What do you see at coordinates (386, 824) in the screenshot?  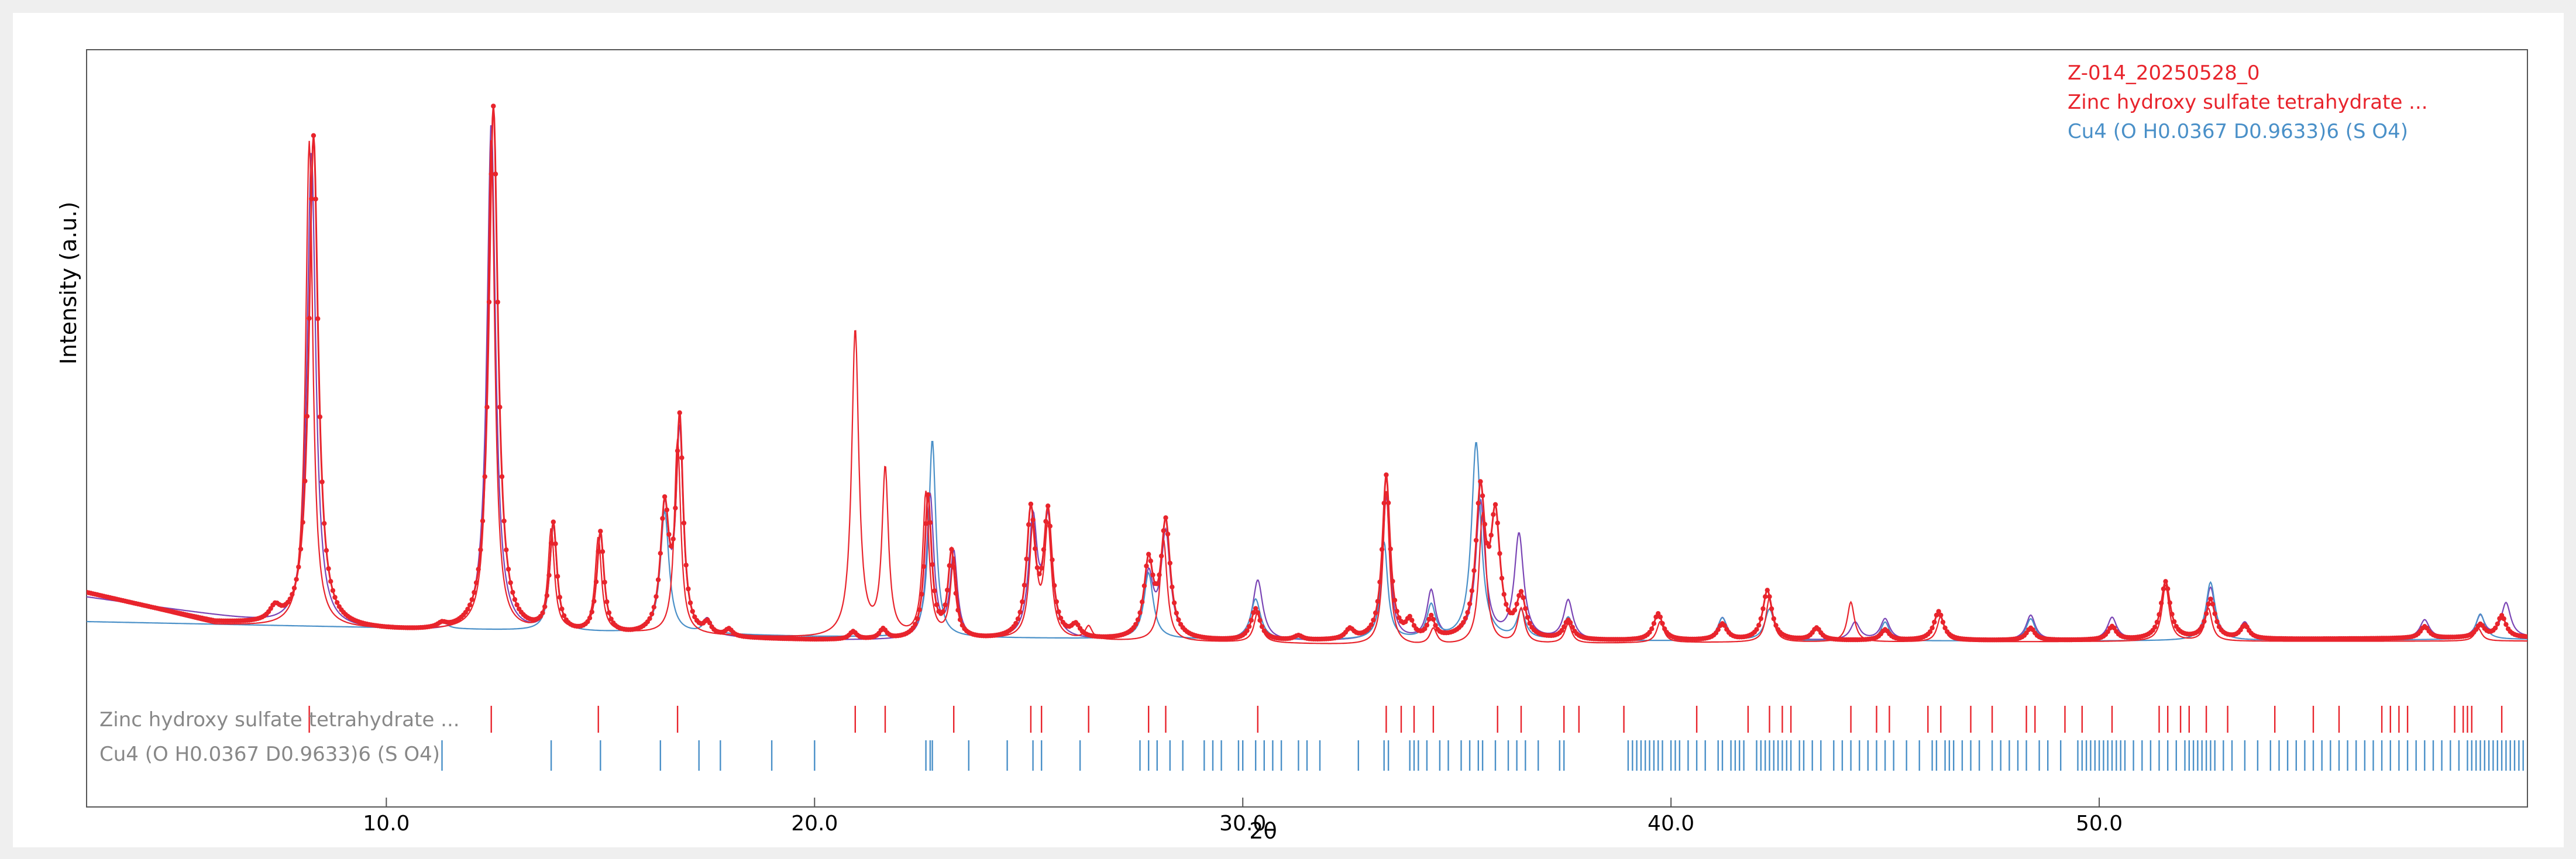 I see `x-tick-label: 10.0` at bounding box center [386, 824].